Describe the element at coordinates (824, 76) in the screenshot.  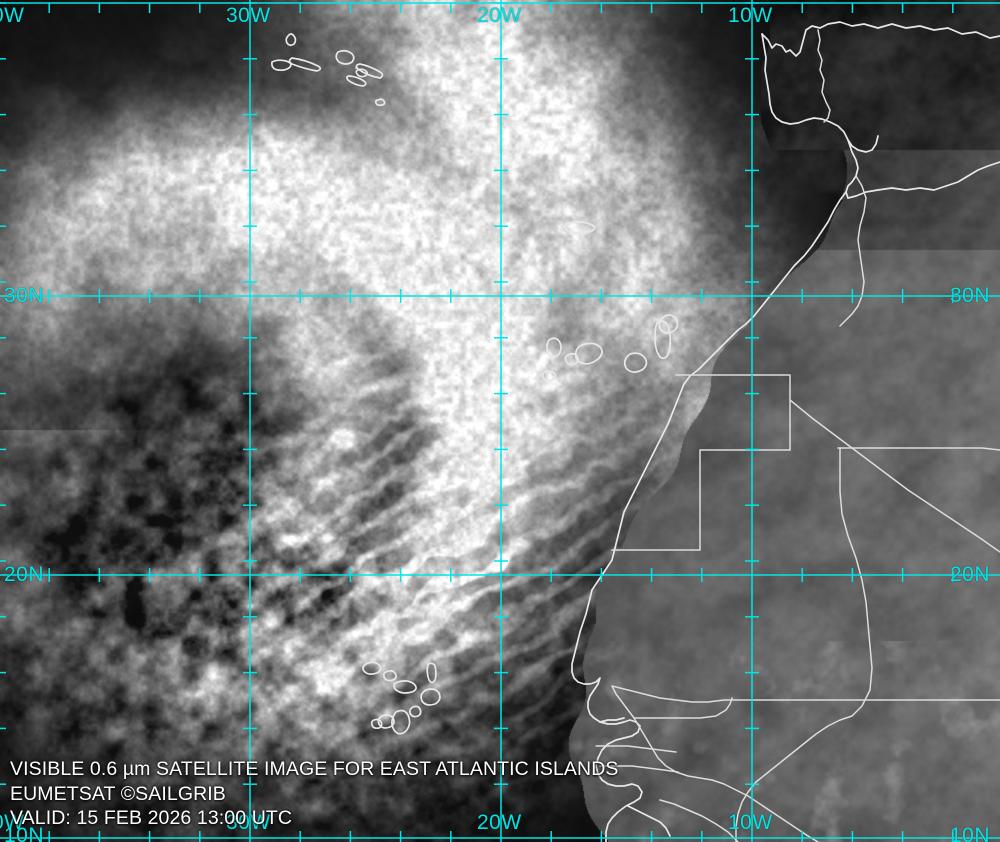
I see `border-portugal-spain` at that location.